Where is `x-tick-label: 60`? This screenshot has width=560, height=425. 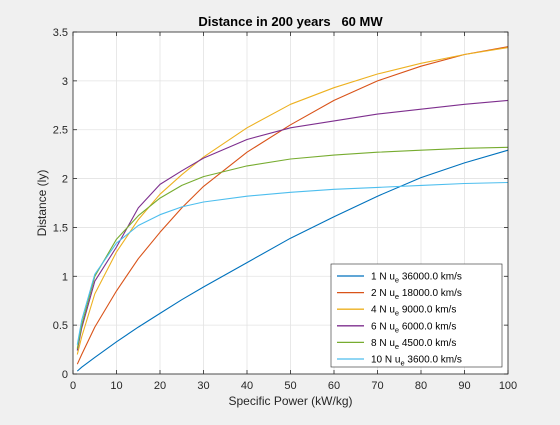
x-tick-label: 60 is located at coordinates (334, 386).